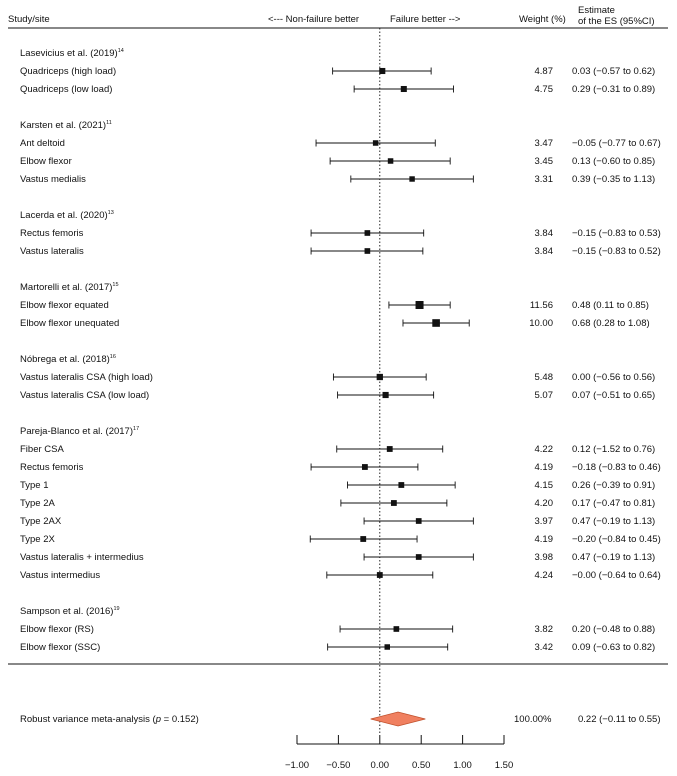 The width and height of the screenshot is (677, 776). I want to click on study-3-title: Lacerda et al. (2020)13, so click(67, 215).